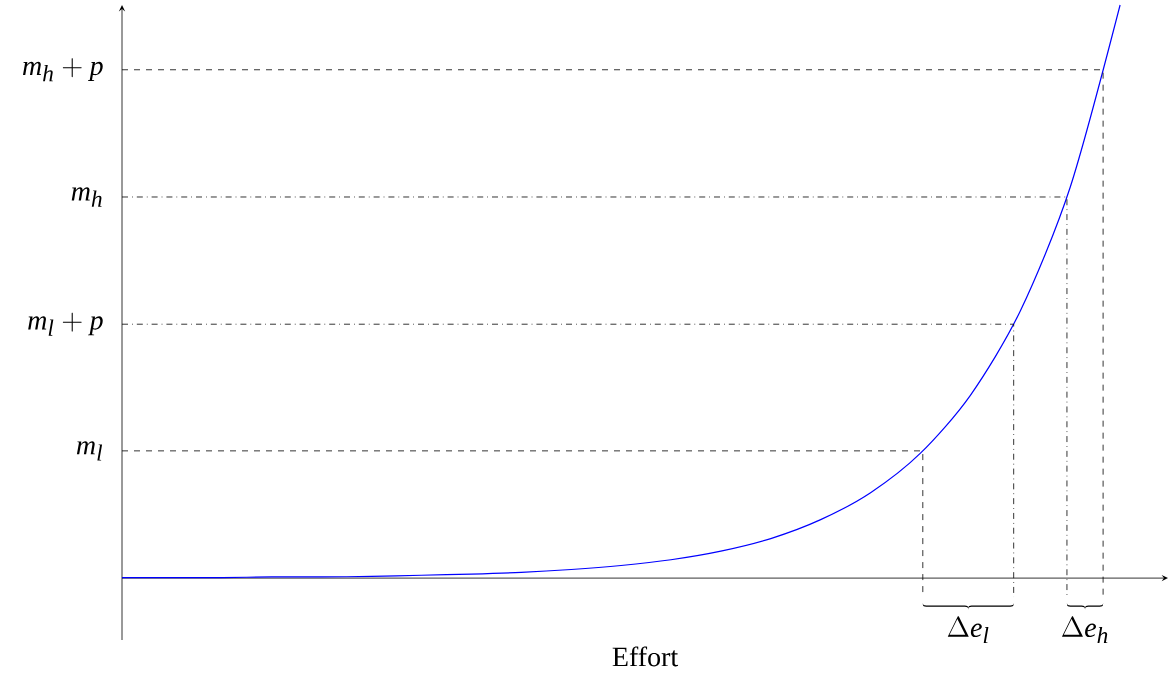 The height and width of the screenshot is (682, 1170). What do you see at coordinates (86, 197) in the screenshot?
I see `ref-line-label: $m_h$` at bounding box center [86, 197].